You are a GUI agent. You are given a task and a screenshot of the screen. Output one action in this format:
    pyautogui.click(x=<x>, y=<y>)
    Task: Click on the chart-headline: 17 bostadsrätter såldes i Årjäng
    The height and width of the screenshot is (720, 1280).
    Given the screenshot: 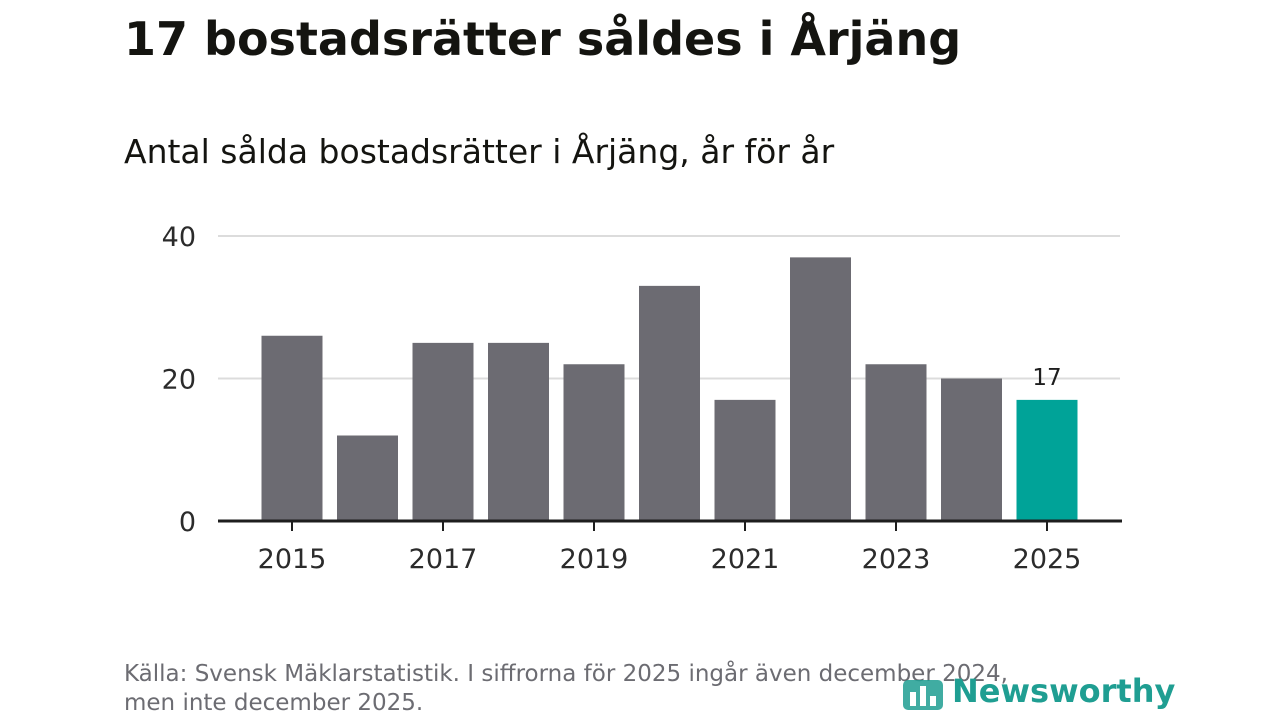 What is the action you would take?
    pyautogui.click(x=543, y=39)
    